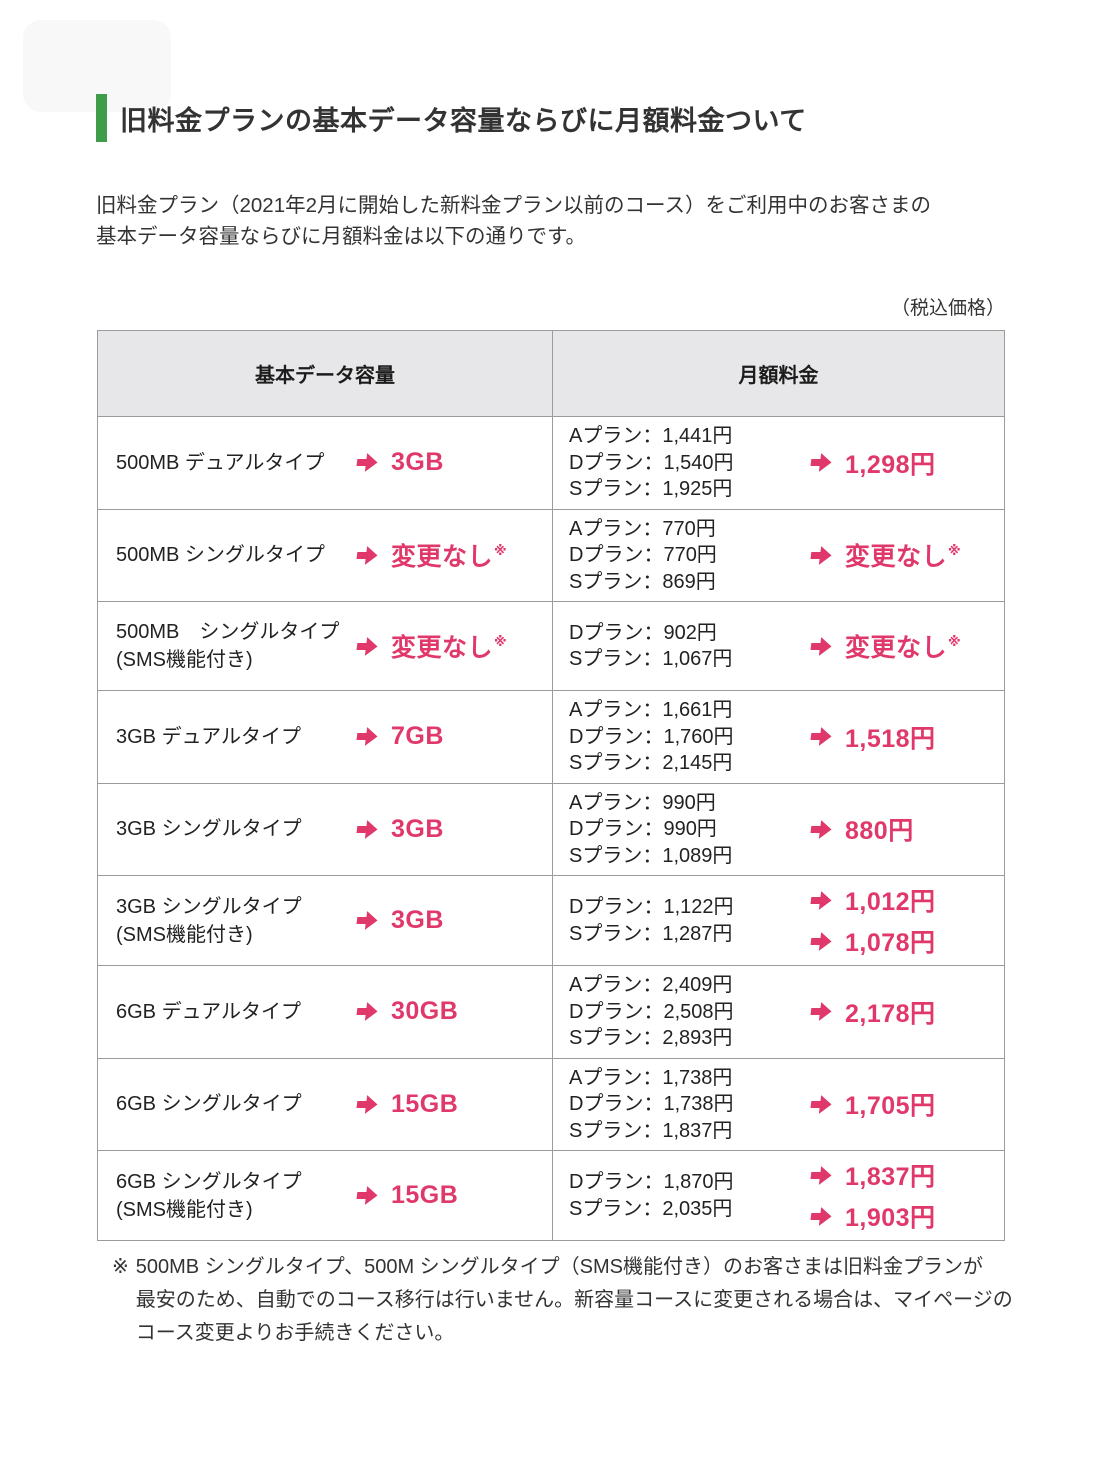 This screenshot has width=1096, height=1481. I want to click on fee-line: Dプラン：770円, so click(643, 555).